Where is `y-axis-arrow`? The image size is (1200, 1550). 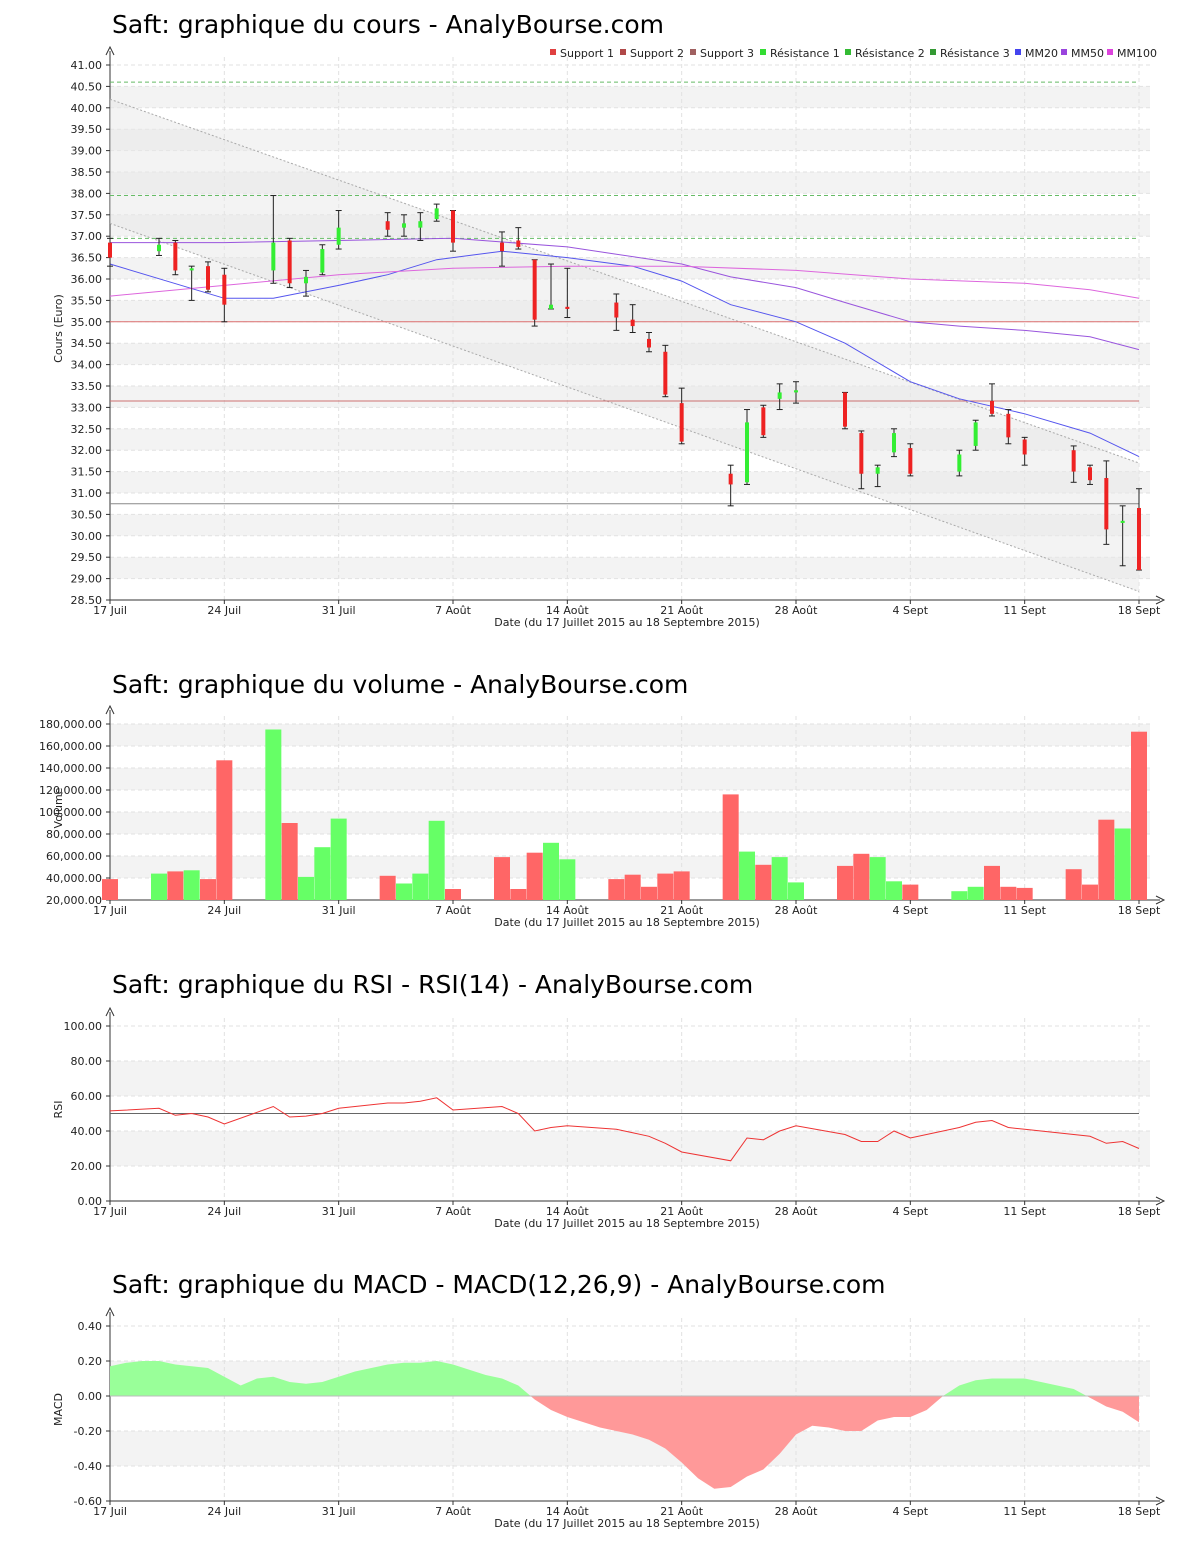 y-axis-arrow is located at coordinates (110, 709).